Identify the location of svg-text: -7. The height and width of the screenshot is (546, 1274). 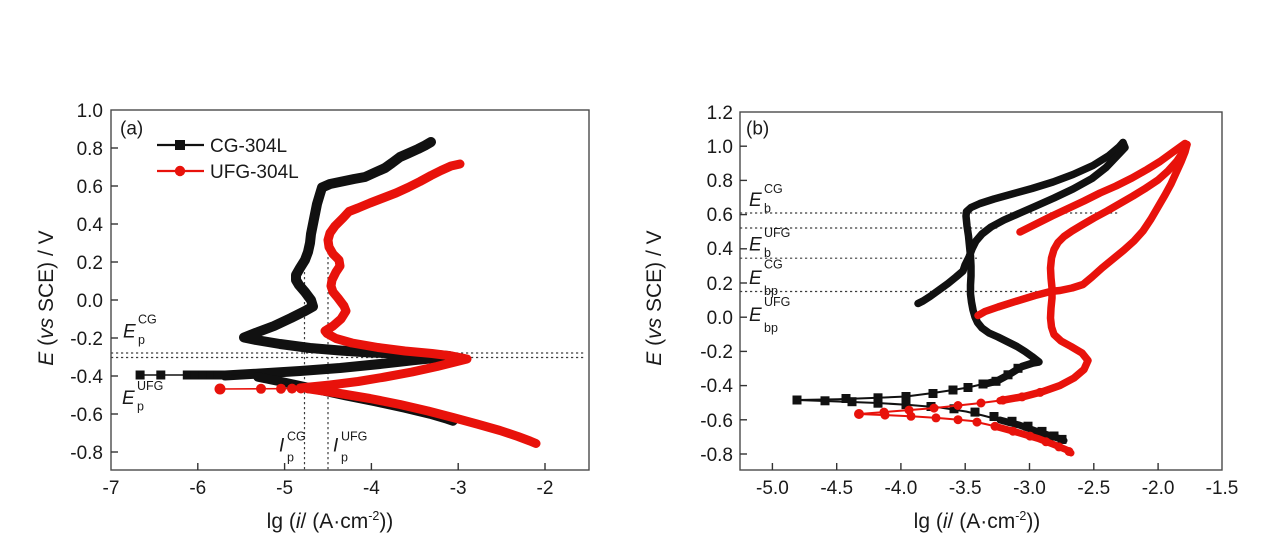
(111, 488).